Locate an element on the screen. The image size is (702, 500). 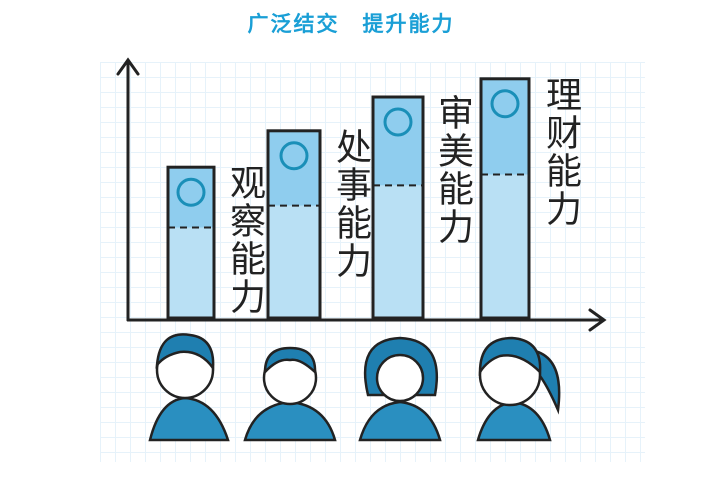
y-axis is located at coordinates (128, 189).